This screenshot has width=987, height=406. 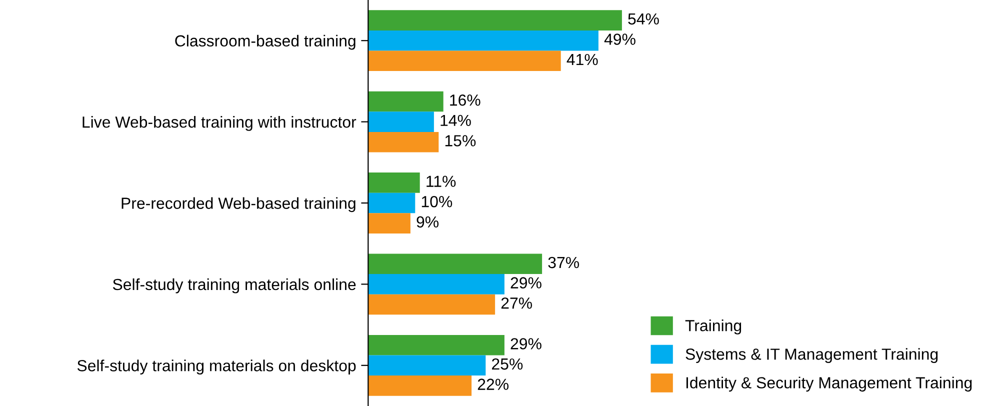 I want to click on y-tick-label: Self-study training materials on desktop, so click(x=216, y=367).